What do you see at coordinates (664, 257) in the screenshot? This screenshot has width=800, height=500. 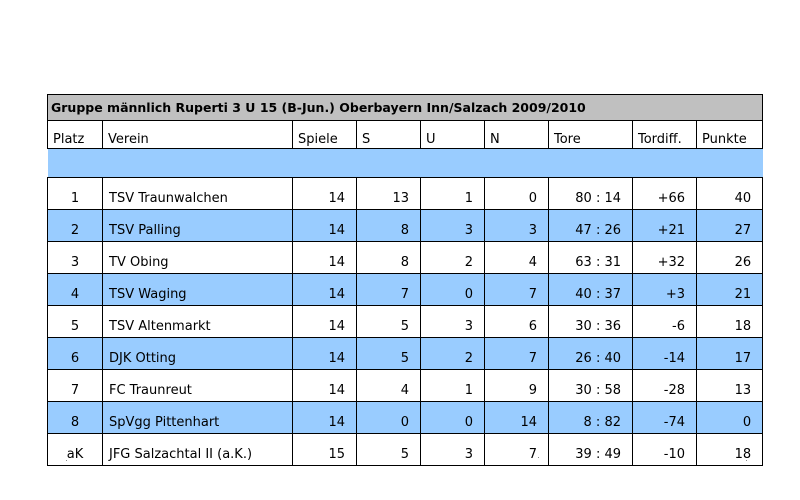 I see `cell-tordiff: +32` at bounding box center [664, 257].